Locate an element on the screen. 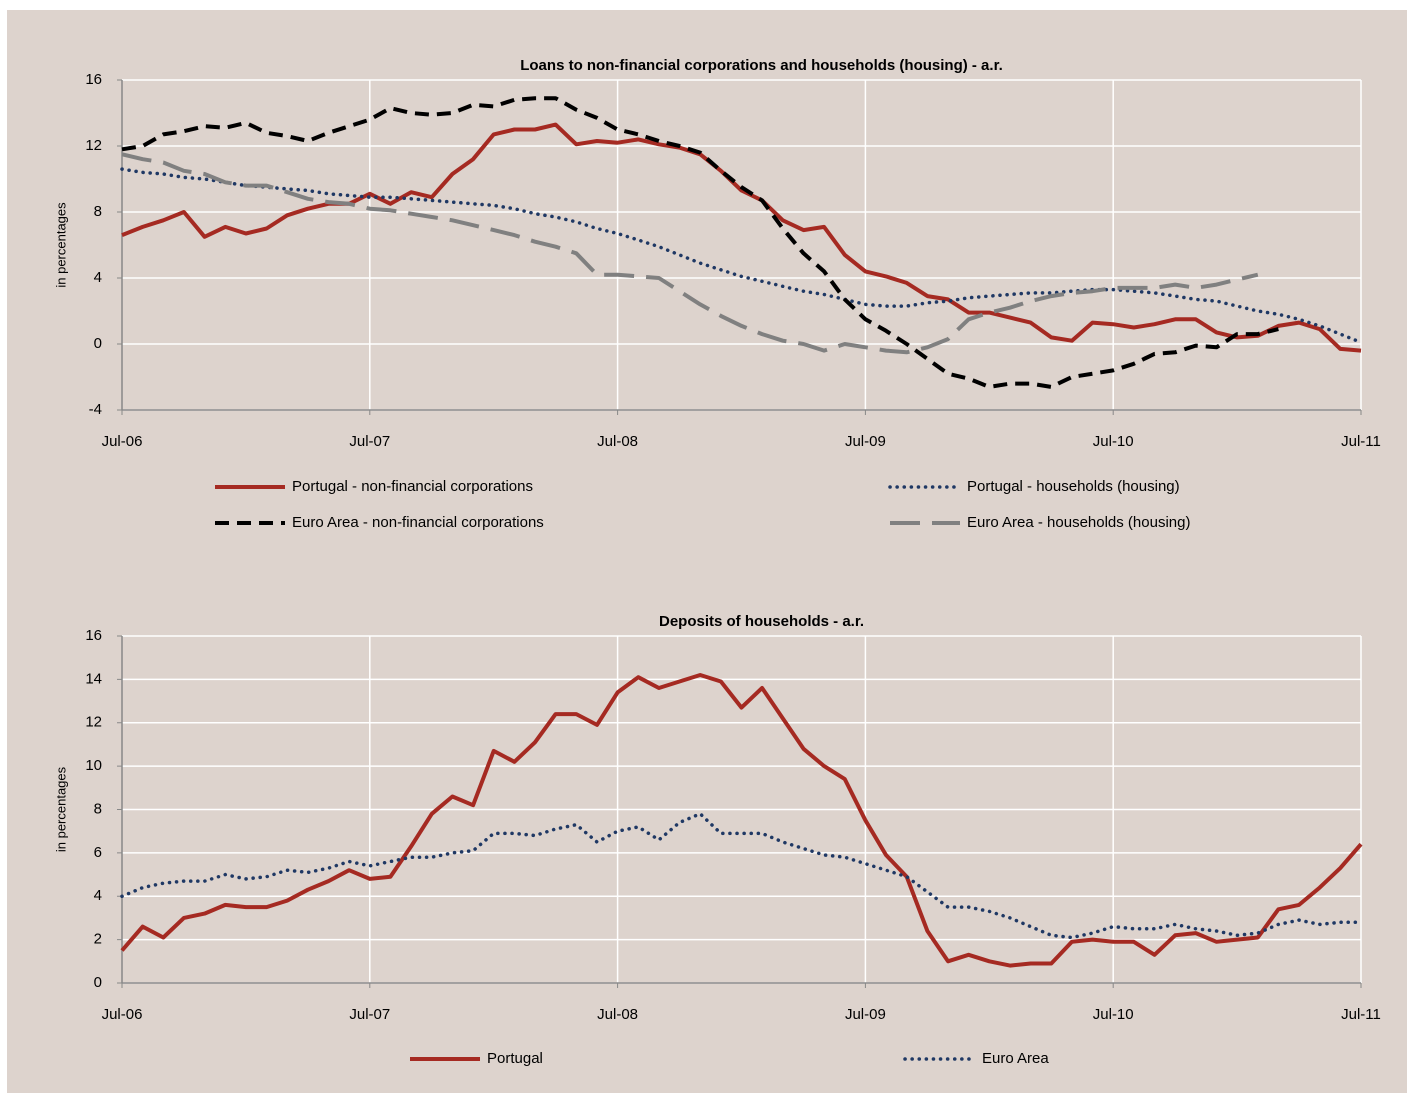  chart-title: Deposits of households - a.r. is located at coordinates (761, 621).